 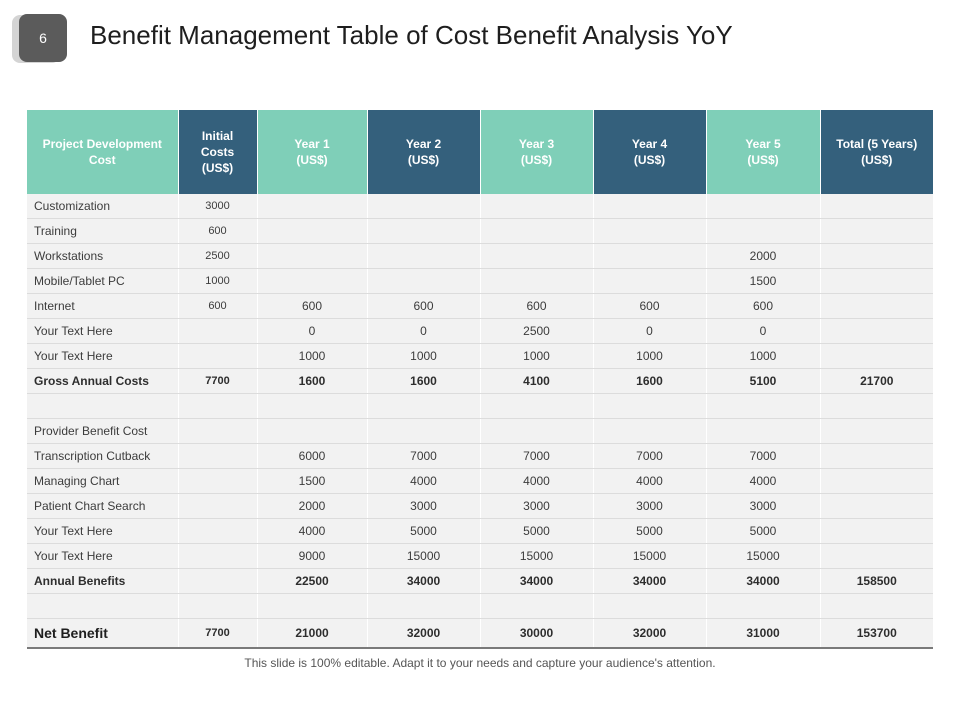 What do you see at coordinates (763, 152) in the screenshot?
I see `header-year-5: Year 5 (US$)` at bounding box center [763, 152].